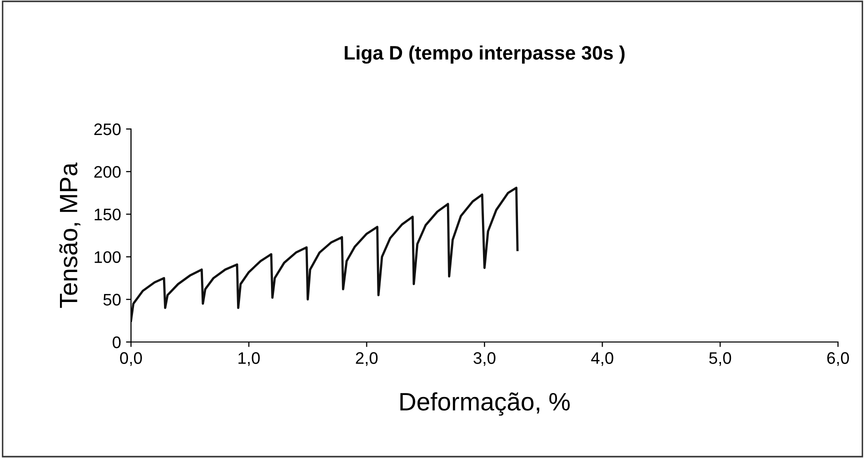 This screenshot has height=458, width=865. I want to click on x-tick-label: 5,0, so click(720, 359).